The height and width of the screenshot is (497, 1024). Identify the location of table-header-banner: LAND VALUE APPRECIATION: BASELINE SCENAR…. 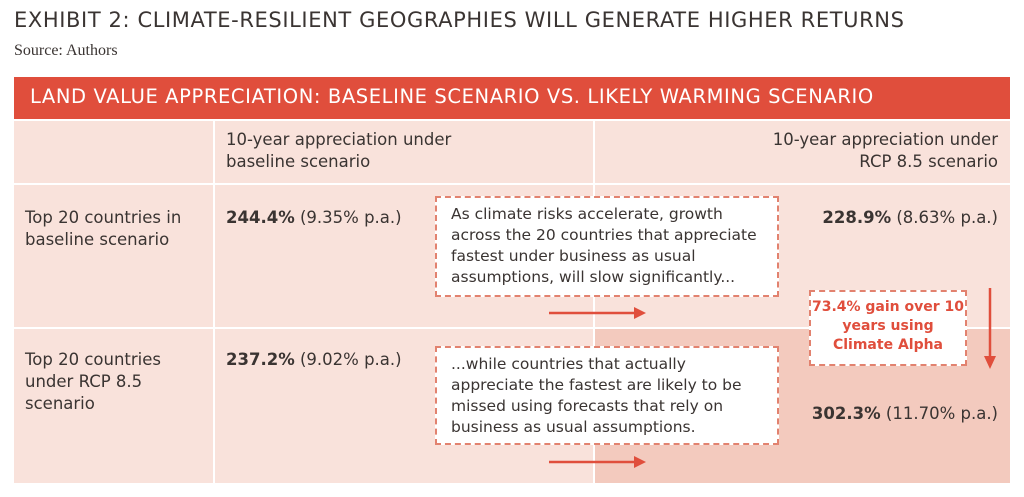
(512, 98).